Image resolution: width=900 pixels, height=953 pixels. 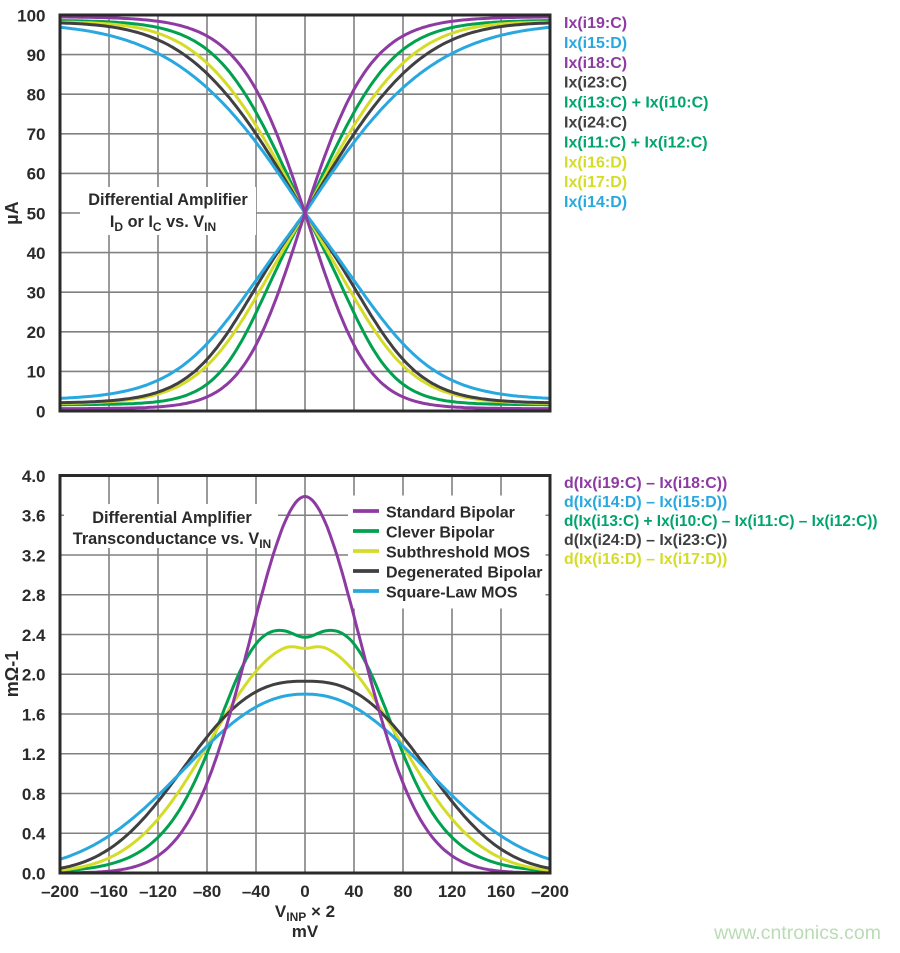 I want to click on svg-text: d(Ix(i19:C) – Ix(i18:C)), so click(x=645, y=483).